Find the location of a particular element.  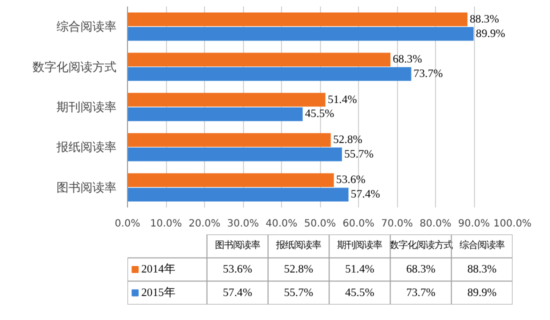

y-tick-label: 图书阅读率 is located at coordinates (86, 187).